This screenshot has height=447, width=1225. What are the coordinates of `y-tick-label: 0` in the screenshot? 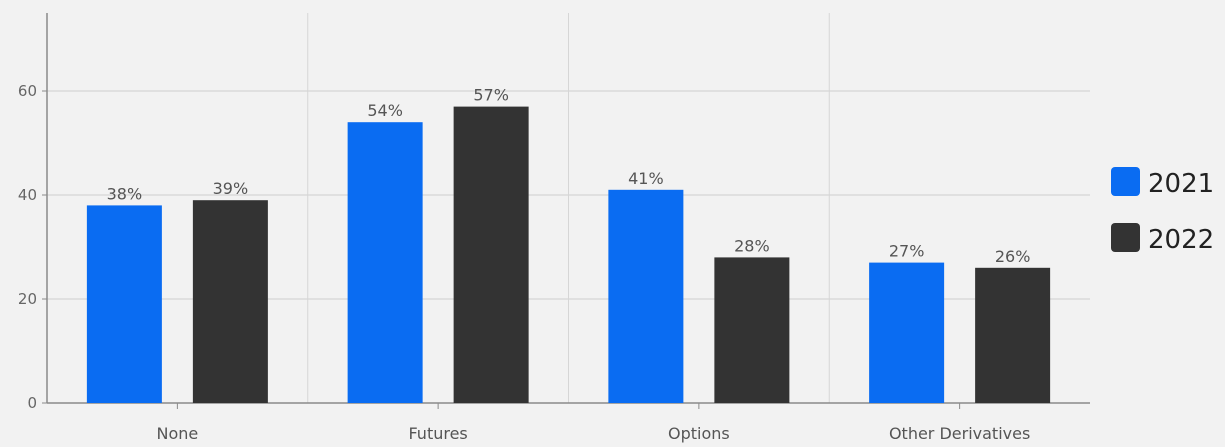 It's located at (32, 403).